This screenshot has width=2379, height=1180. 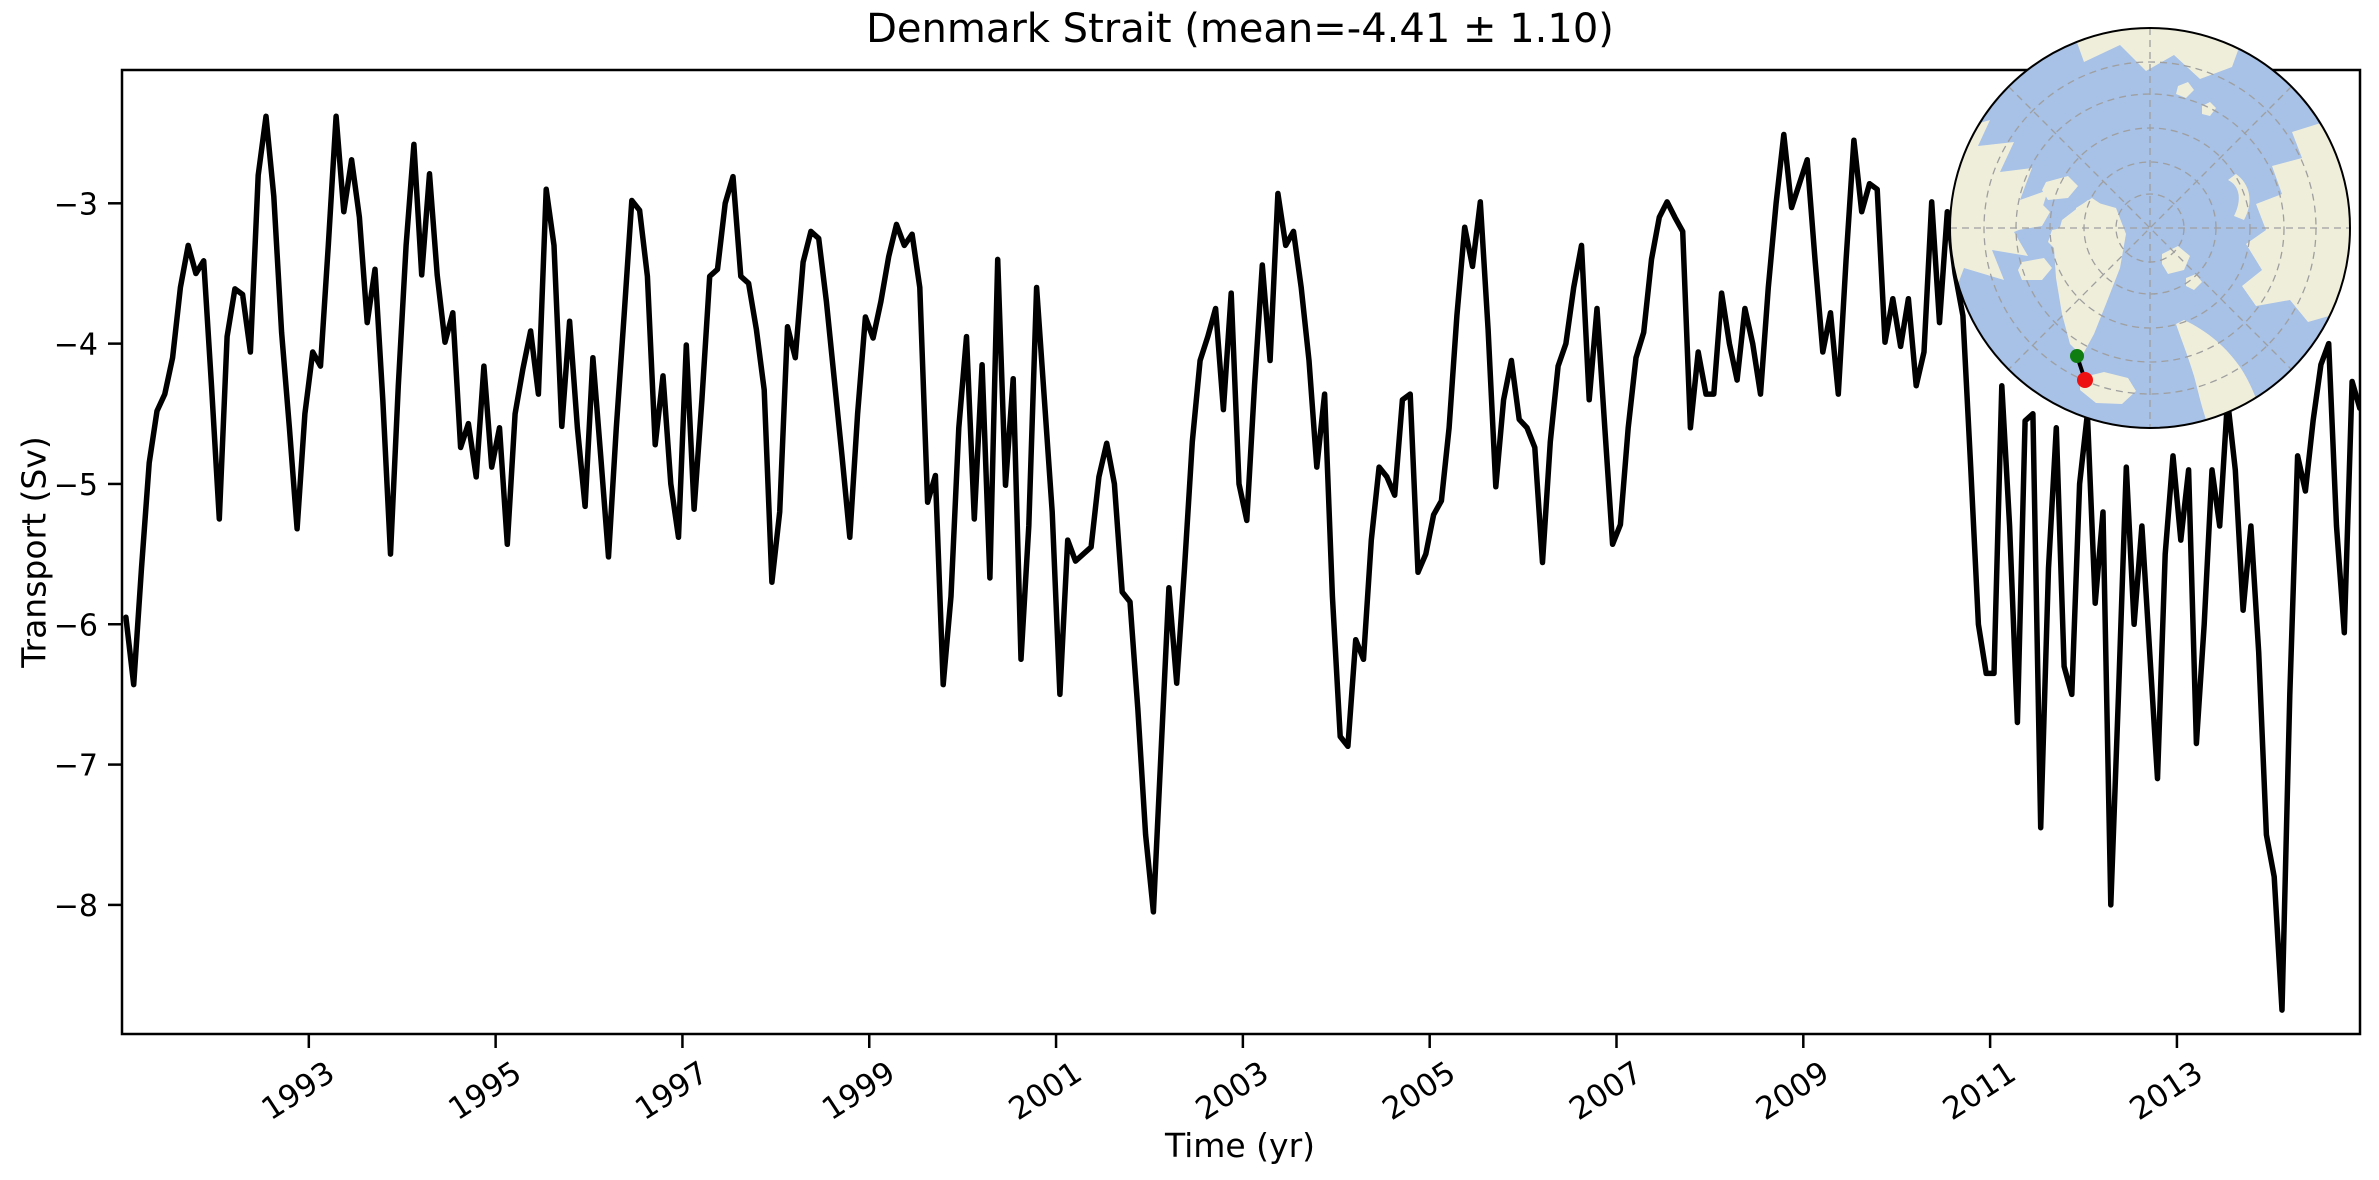 I want to click on y-tick-label: −6, so click(x=76, y=625).